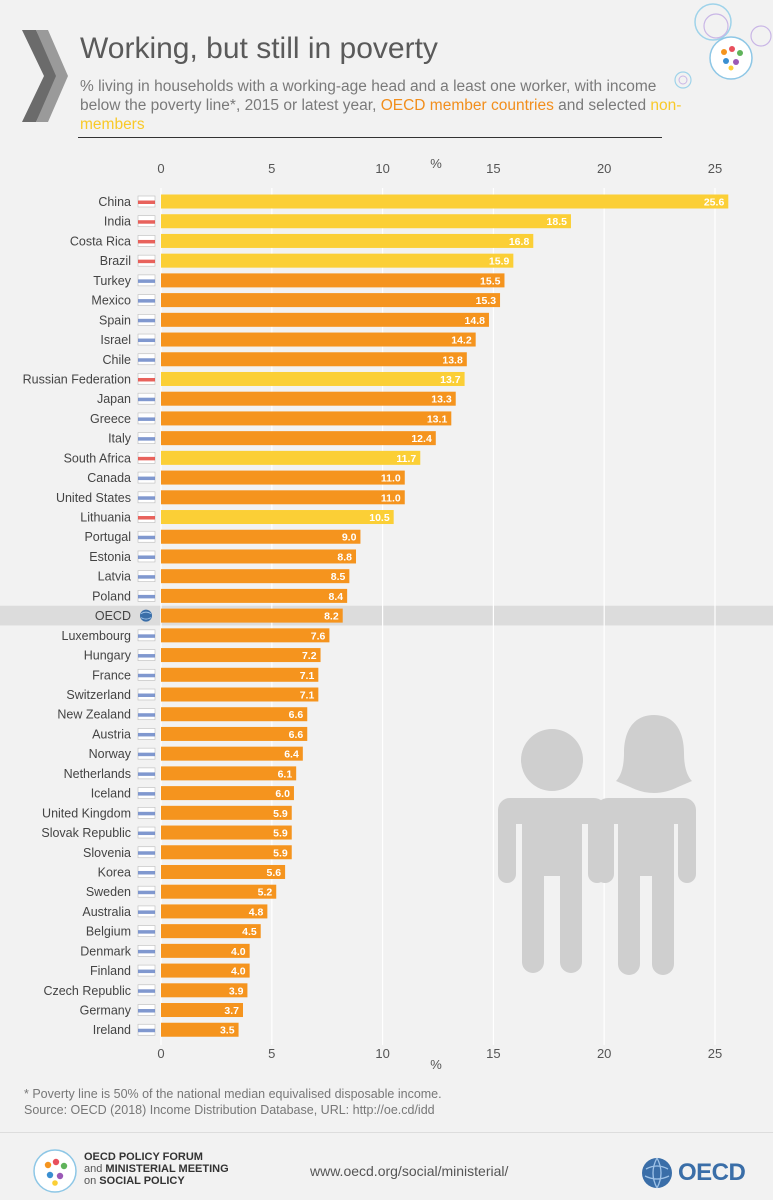 This screenshot has width=773, height=1200. I want to click on bar-value-label: 7.2, so click(309, 656).